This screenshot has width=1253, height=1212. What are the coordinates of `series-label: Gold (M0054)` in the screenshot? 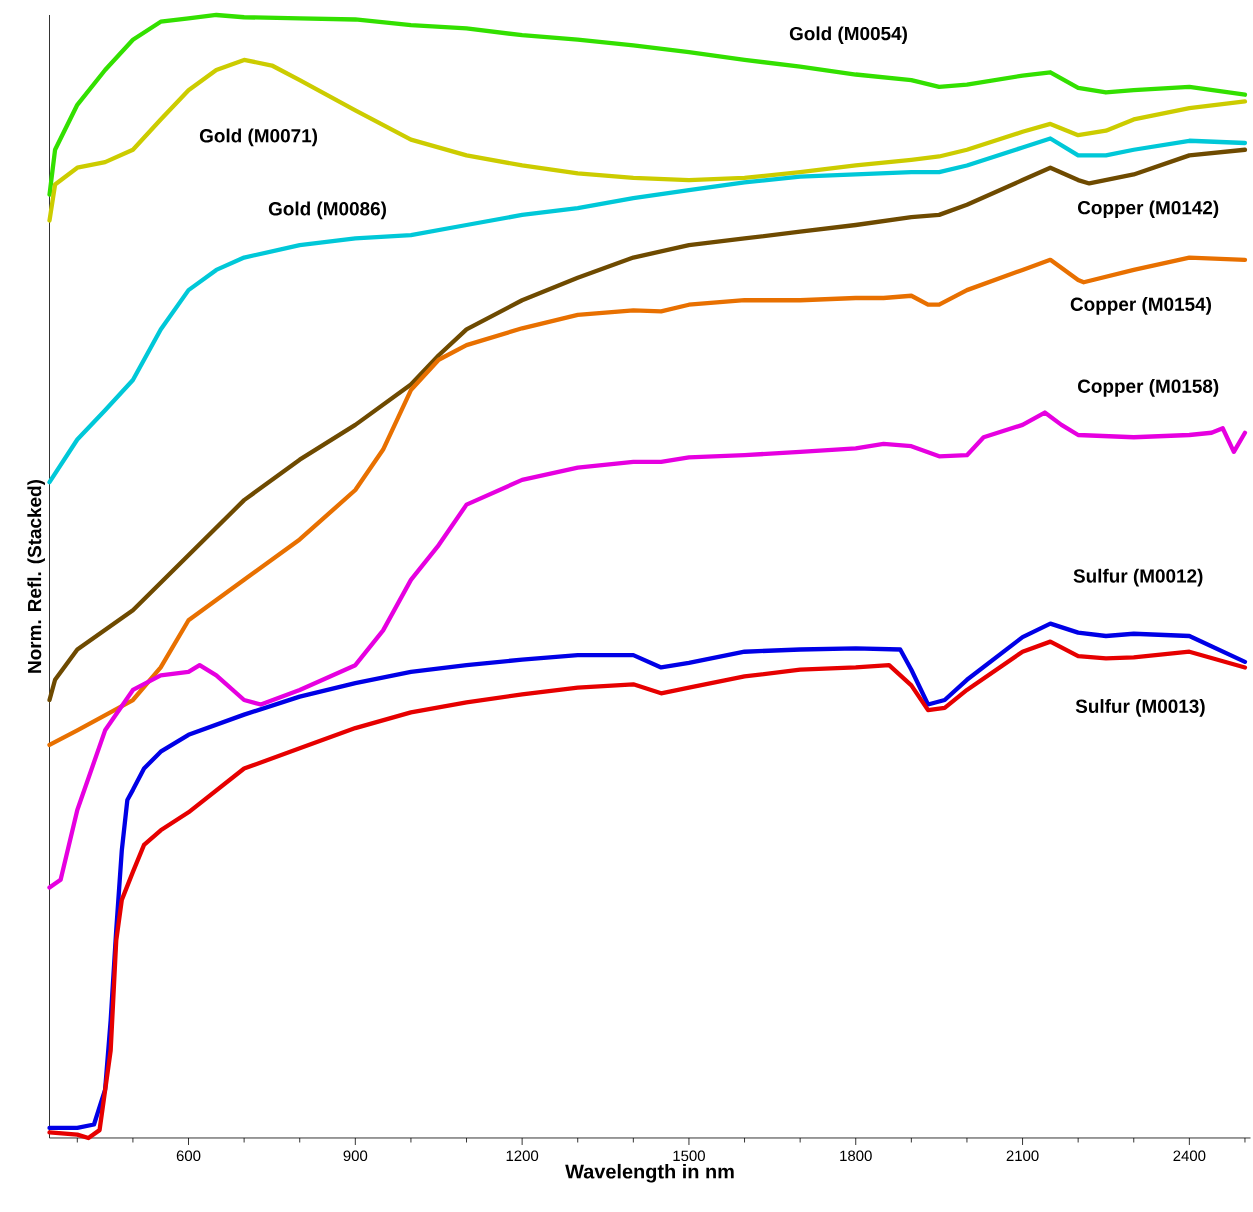 It's located at (848, 35).